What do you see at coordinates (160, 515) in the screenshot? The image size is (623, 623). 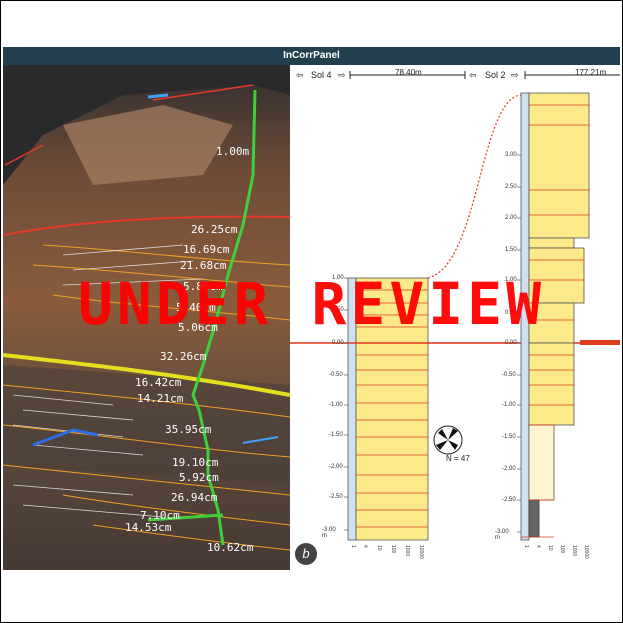 I see `thickness-label: 7.10cm` at bounding box center [160, 515].